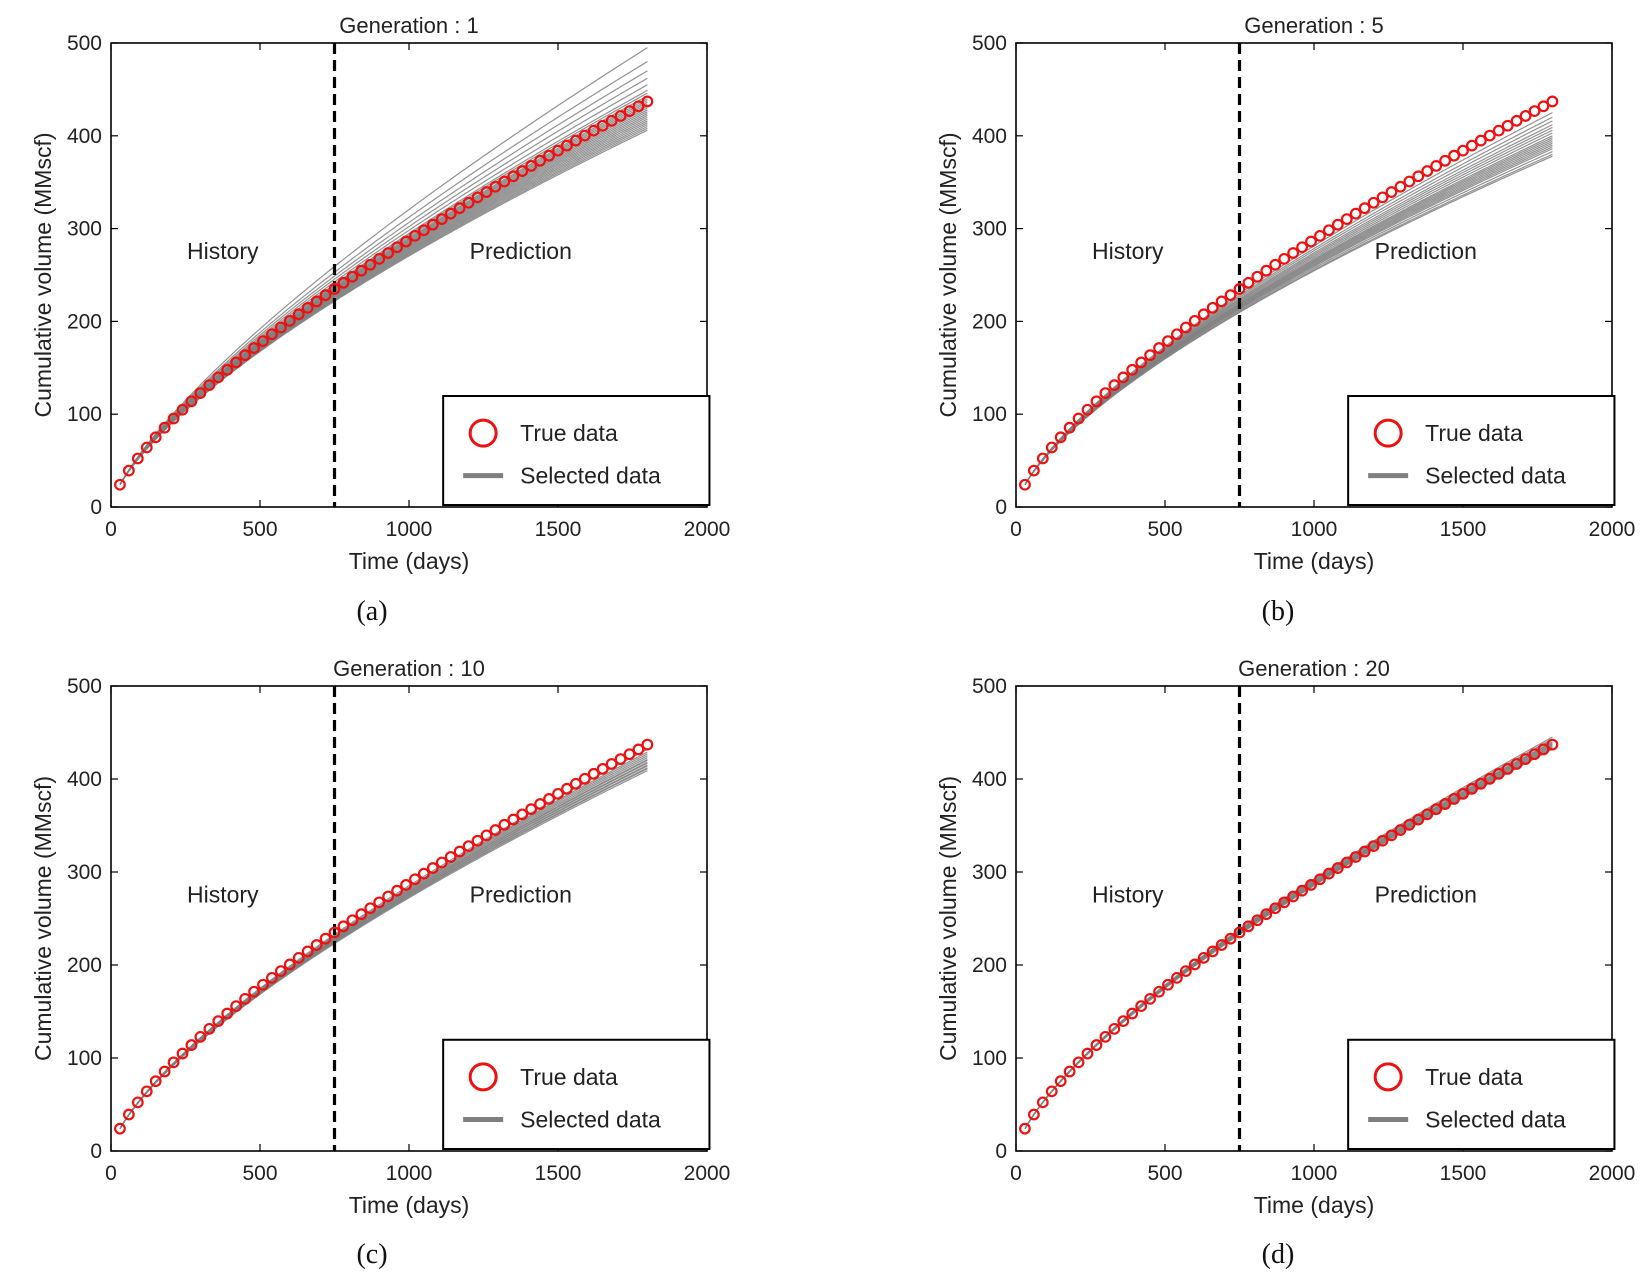 This screenshot has width=1644, height=1272. I want to click on chart-title: Generation : 20, so click(1314, 668).